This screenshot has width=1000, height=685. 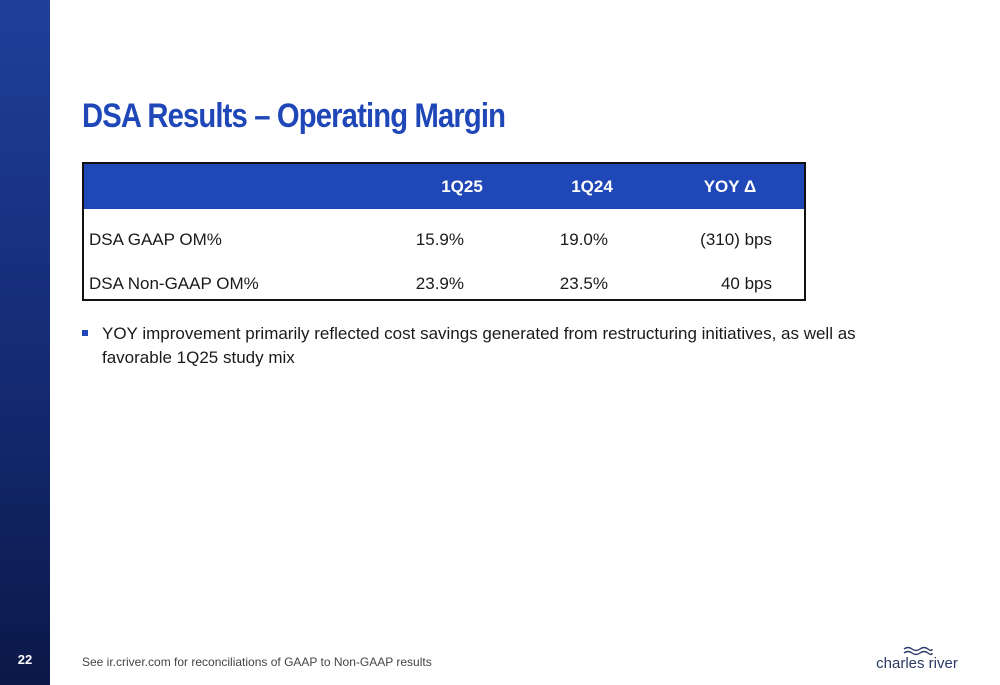 What do you see at coordinates (174, 283) in the screenshot?
I see `row-label: DSA Non-GAAP OM%` at bounding box center [174, 283].